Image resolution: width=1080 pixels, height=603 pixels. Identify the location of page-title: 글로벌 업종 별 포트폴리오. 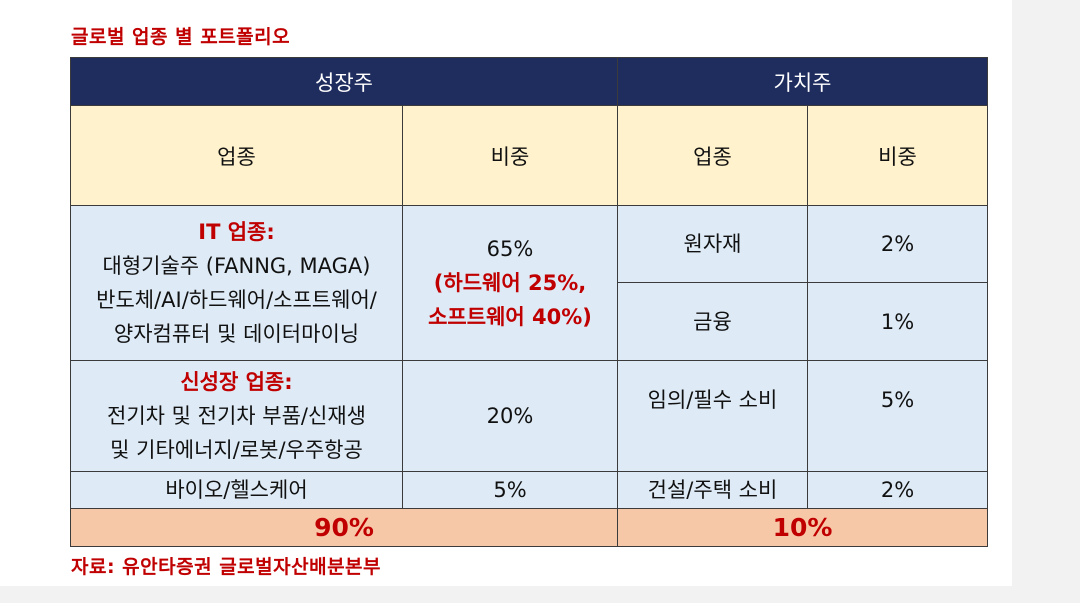
(181, 37).